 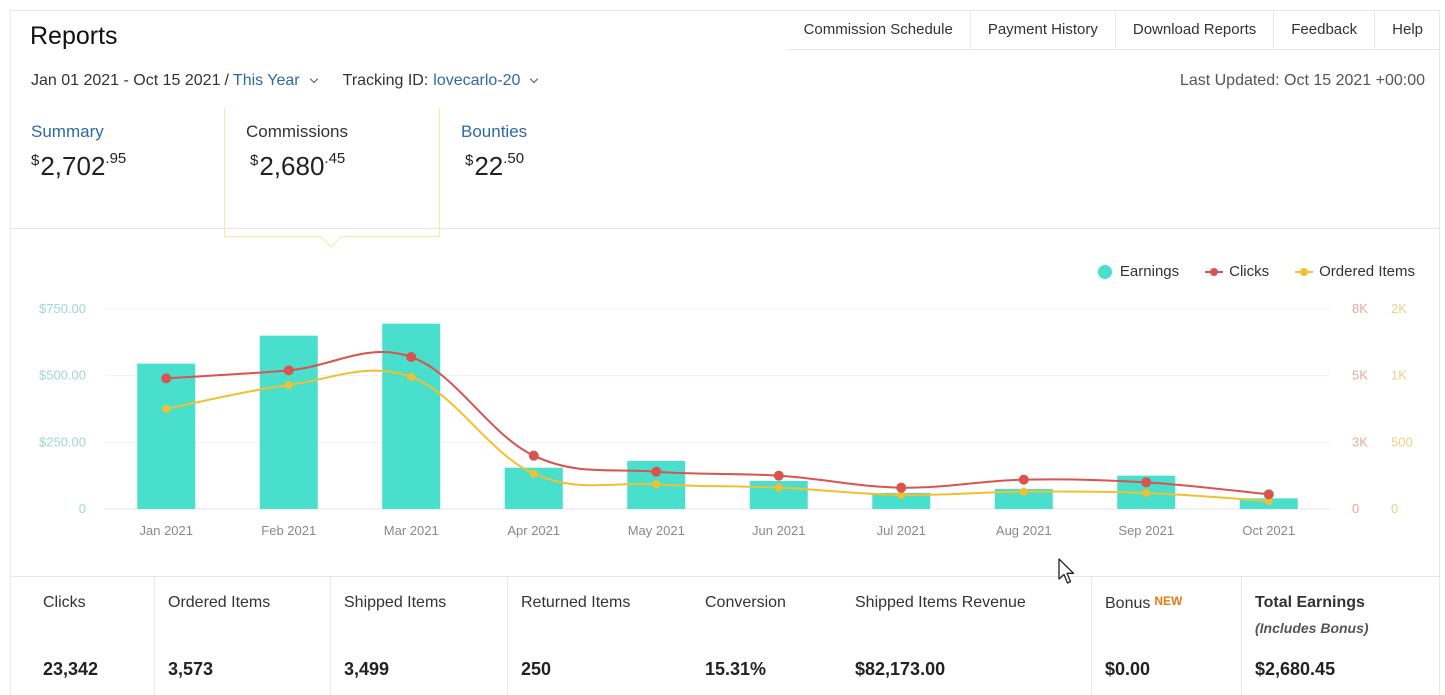 I want to click on stat-conversion: Conversion 15.31%, so click(x=767, y=636).